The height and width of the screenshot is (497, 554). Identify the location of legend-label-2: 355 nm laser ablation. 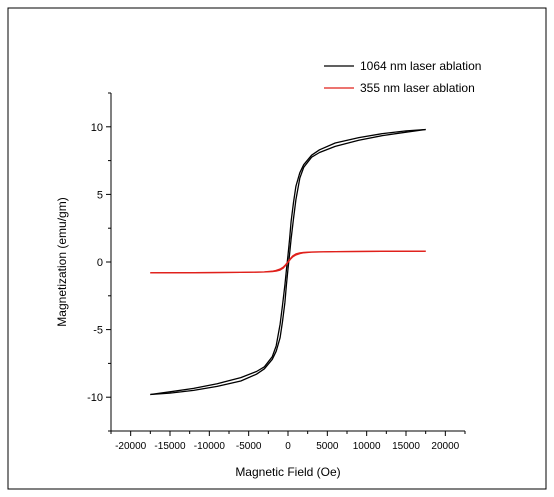
(417, 88).